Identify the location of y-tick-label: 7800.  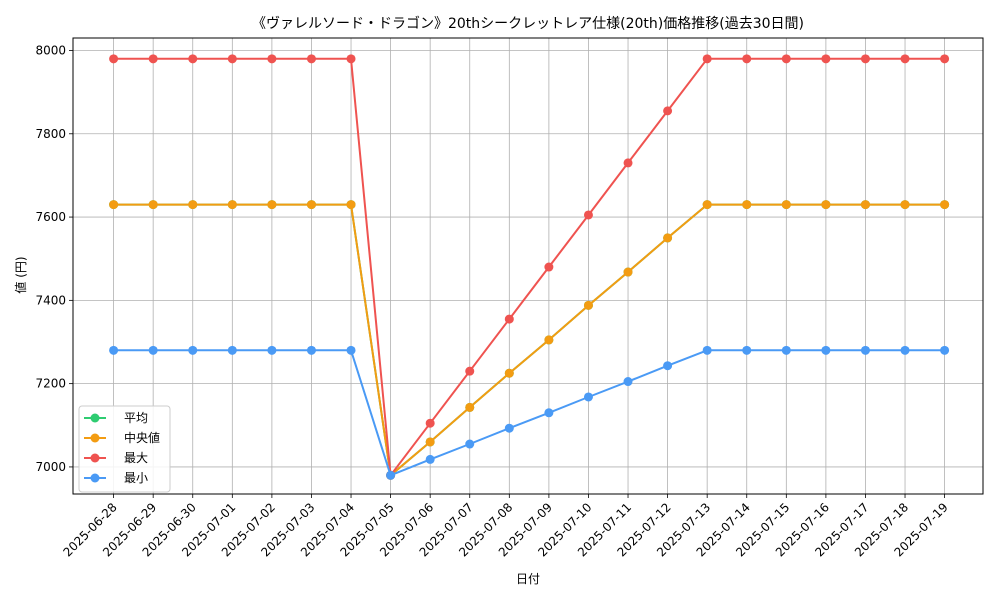
(50, 134).